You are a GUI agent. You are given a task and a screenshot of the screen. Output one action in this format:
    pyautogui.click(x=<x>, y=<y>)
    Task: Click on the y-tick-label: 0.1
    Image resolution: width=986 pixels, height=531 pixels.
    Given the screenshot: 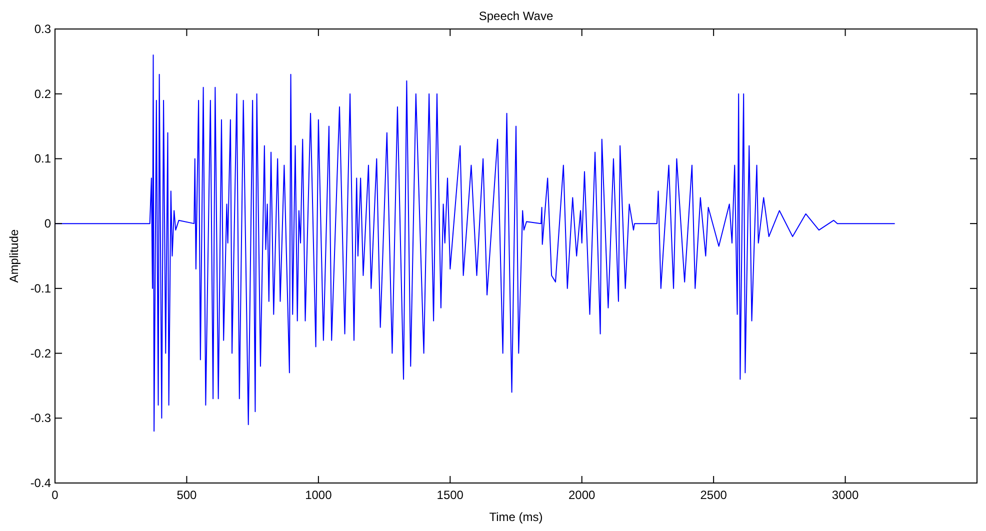 What is the action you would take?
    pyautogui.click(x=43, y=159)
    